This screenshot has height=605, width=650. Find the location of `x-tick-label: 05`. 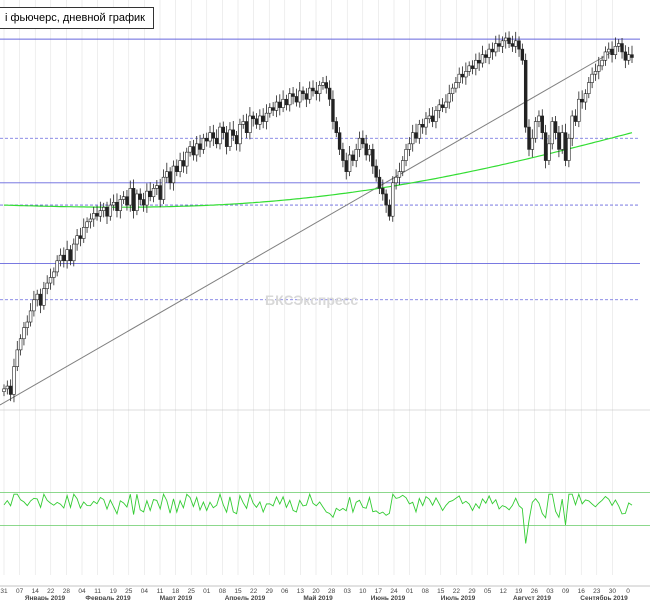

x-tick-label: 05 is located at coordinates (488, 591).